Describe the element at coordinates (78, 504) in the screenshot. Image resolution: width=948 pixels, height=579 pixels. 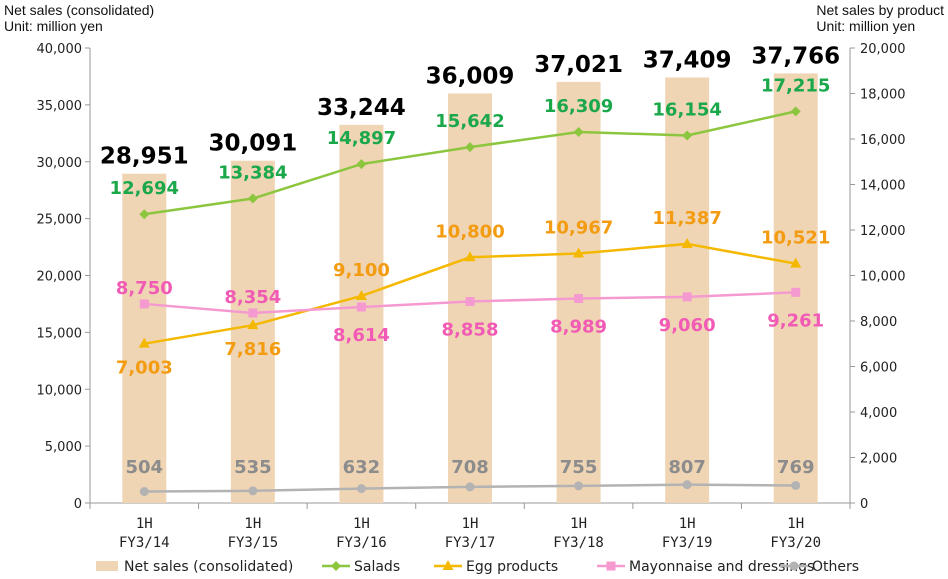
I see `left-tick-label: 0` at that location.